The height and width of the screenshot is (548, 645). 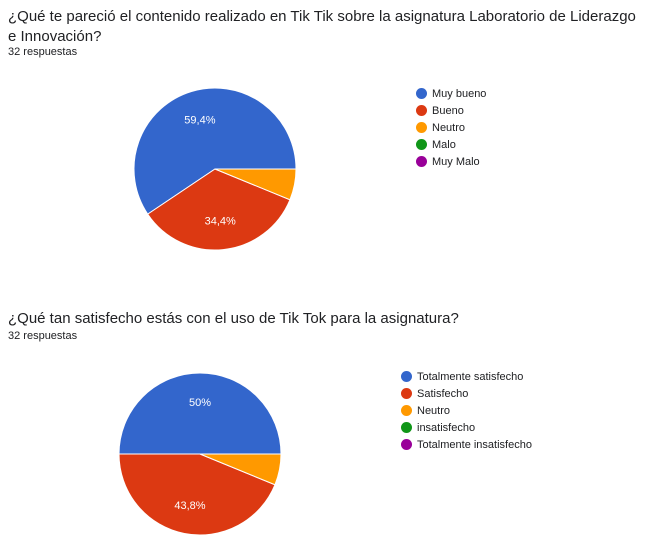 I want to click on pie-data-label: 50%, so click(x=200, y=403).